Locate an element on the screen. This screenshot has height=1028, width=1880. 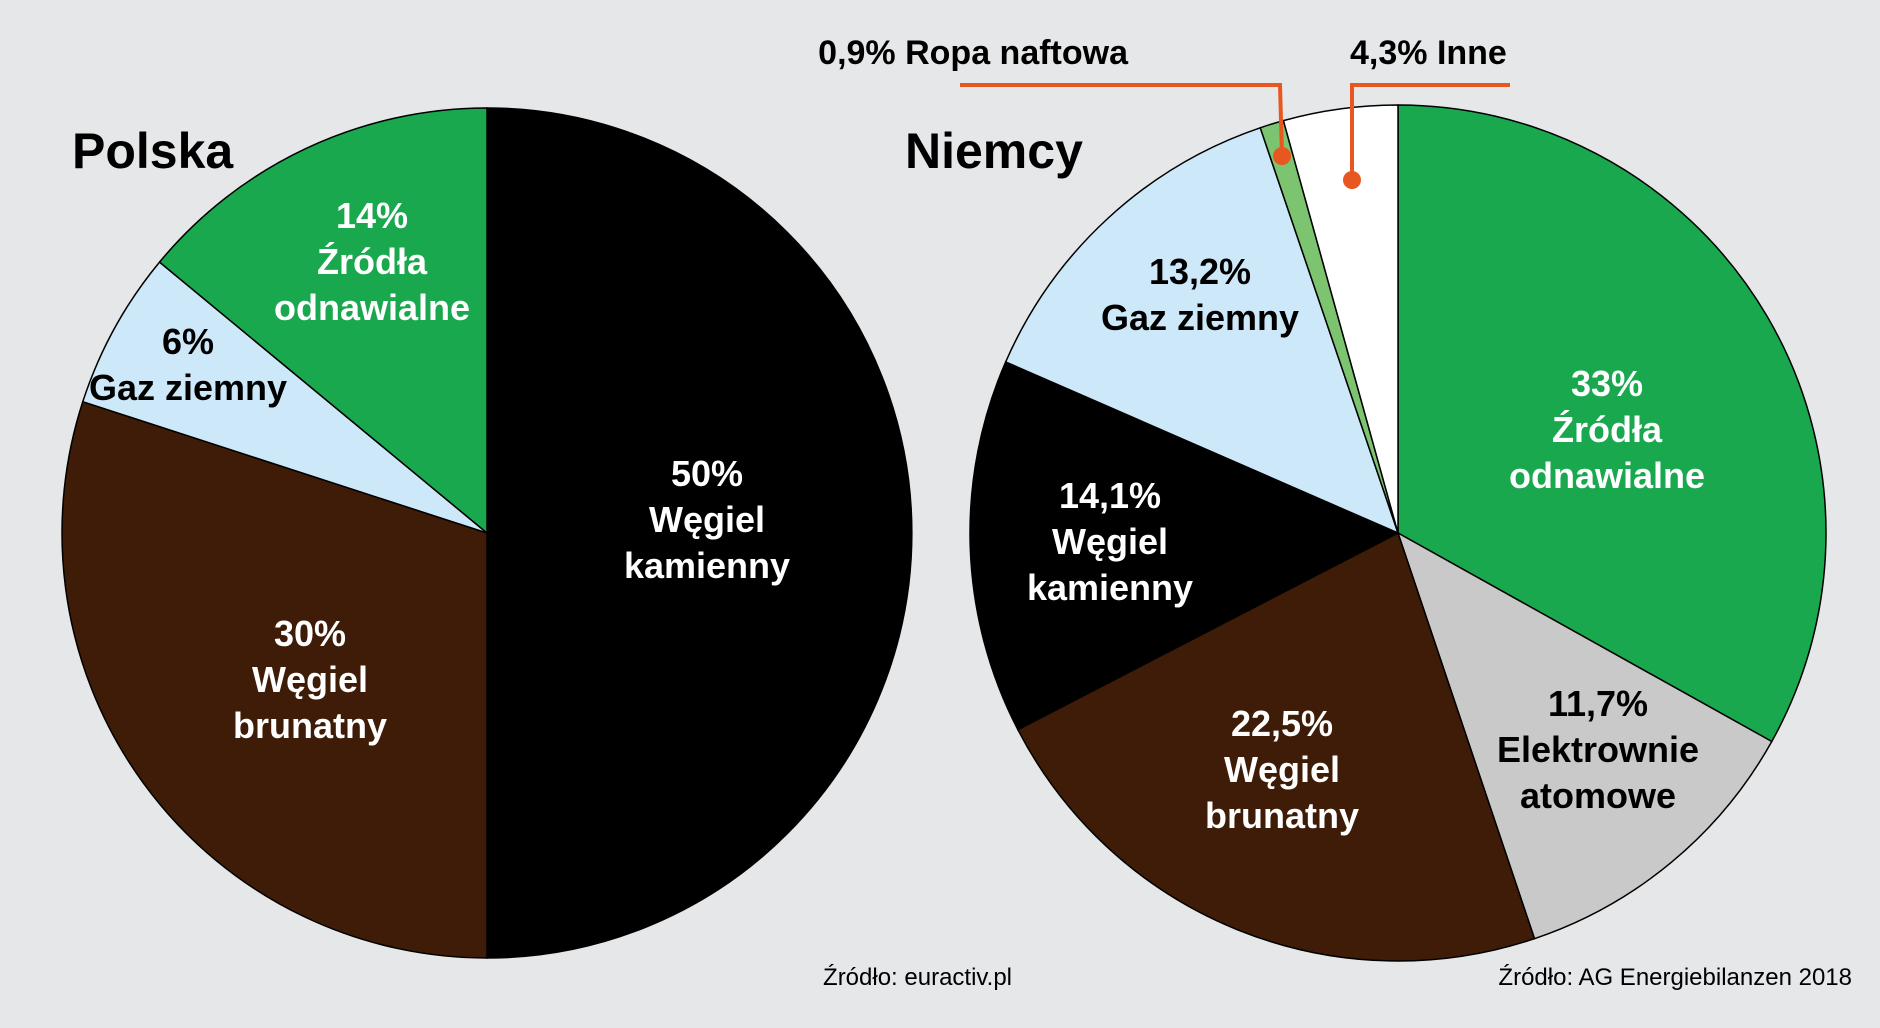
slice-label: 14,1% Węgiel kamienny is located at coordinates (1110, 541).